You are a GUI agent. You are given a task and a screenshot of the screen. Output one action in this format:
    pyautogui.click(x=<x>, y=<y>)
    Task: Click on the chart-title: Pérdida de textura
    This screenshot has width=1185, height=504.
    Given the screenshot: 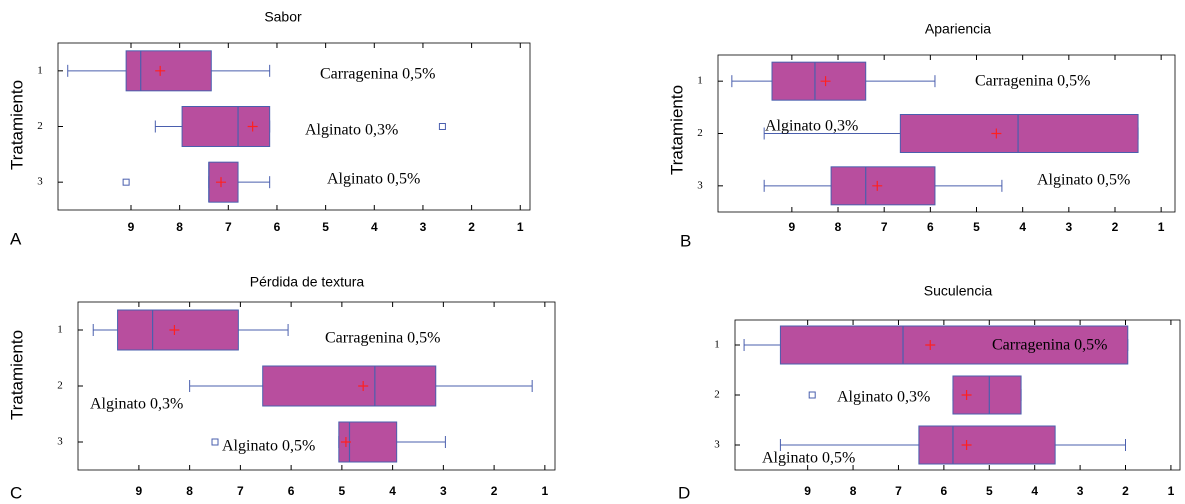 What is the action you would take?
    pyautogui.click(x=307, y=282)
    